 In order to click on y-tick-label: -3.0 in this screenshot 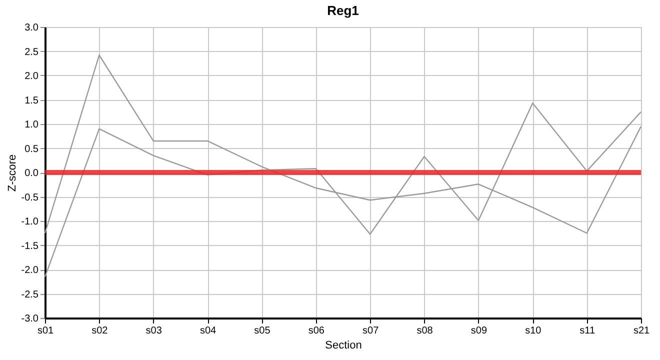, I will do `click(30, 319)`.